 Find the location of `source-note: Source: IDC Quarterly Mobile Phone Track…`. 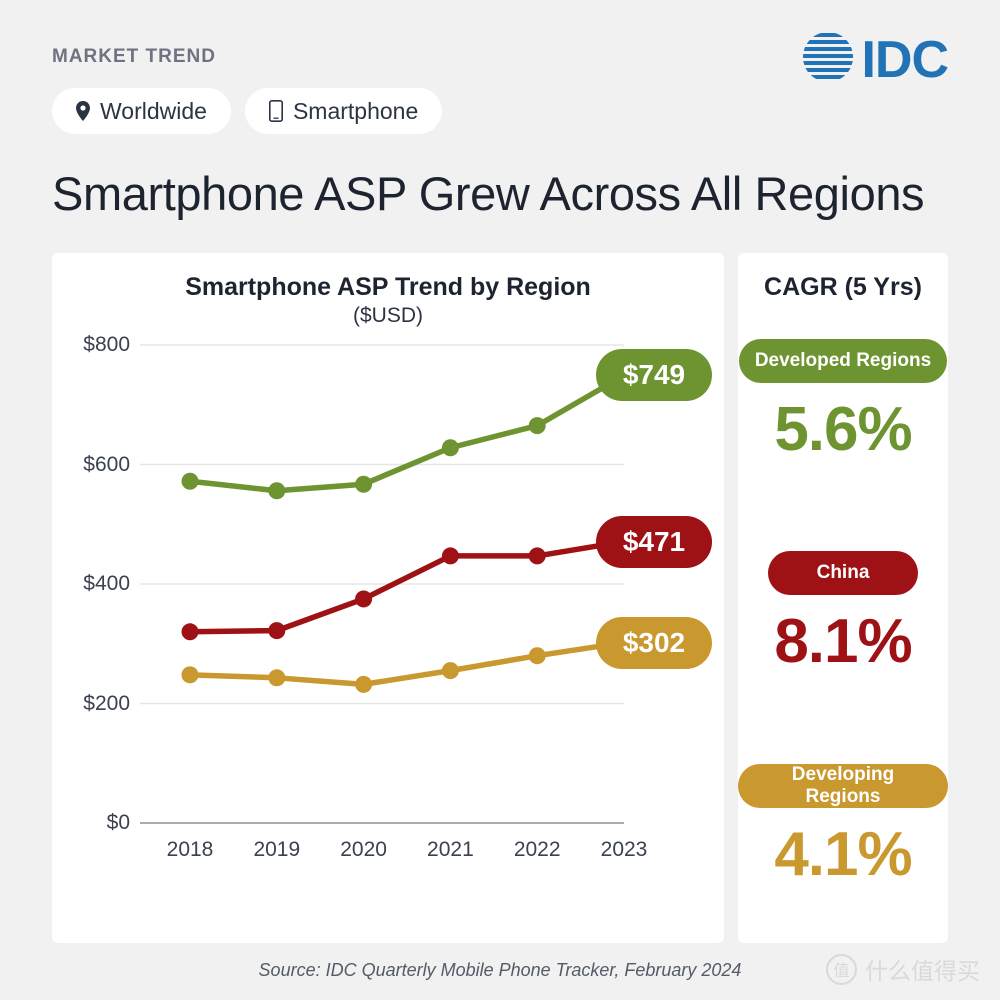

source-note: Source: IDC Quarterly Mobile Phone Track… is located at coordinates (500, 970).